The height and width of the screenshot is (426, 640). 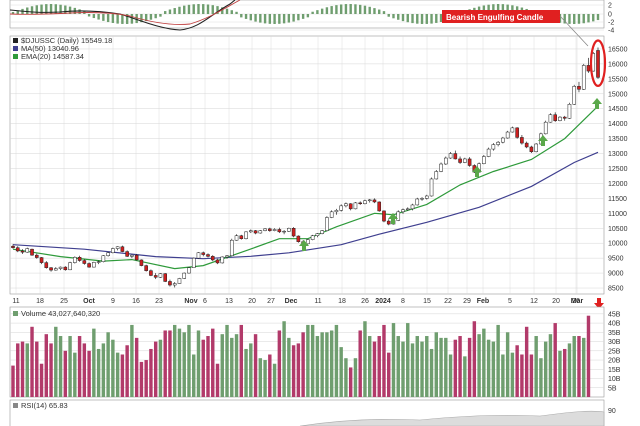 I want to click on macd-tick-label: -4, so click(x=611, y=31).